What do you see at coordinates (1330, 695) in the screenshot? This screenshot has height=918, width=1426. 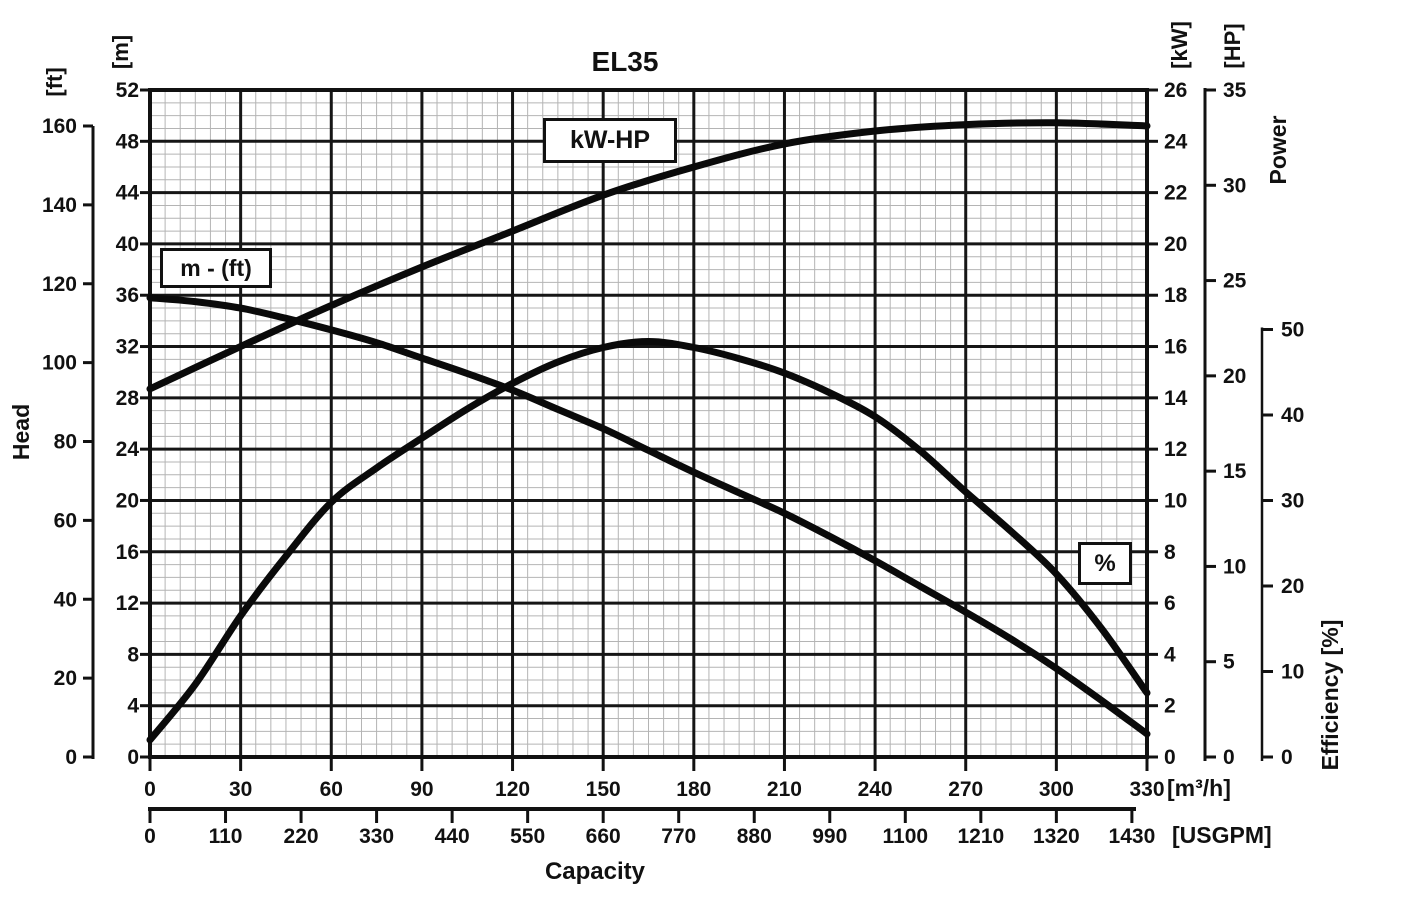 I see `efficiency-axis-title: Efficiency [%]` at bounding box center [1330, 695].